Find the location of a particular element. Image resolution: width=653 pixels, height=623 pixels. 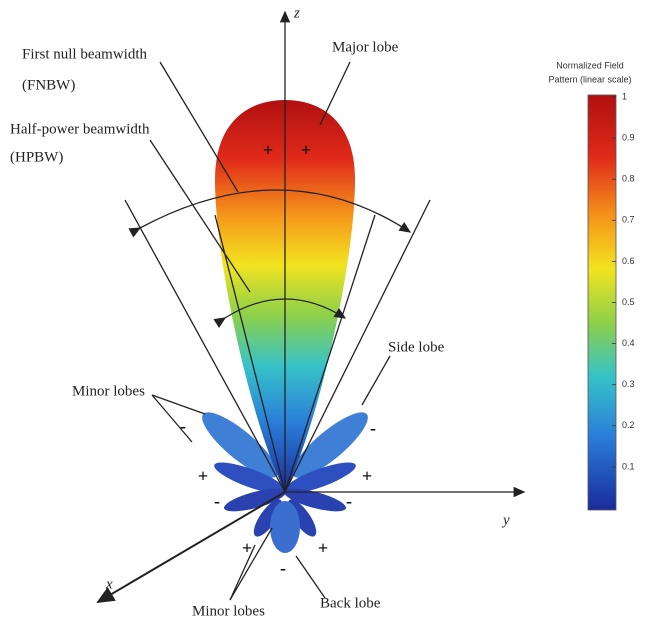

colorbar-tick-label: 0.8 is located at coordinates (628, 179).